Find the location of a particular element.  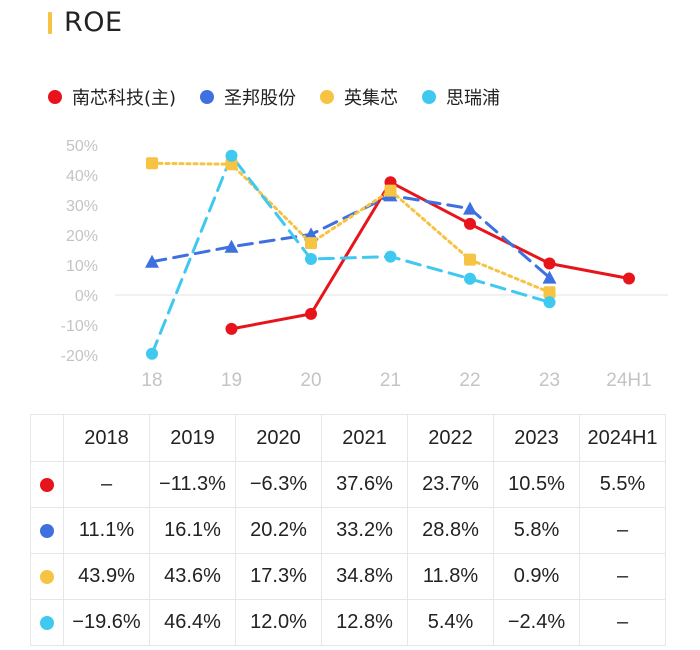

table-header-cell: 2020 is located at coordinates (278, 438).